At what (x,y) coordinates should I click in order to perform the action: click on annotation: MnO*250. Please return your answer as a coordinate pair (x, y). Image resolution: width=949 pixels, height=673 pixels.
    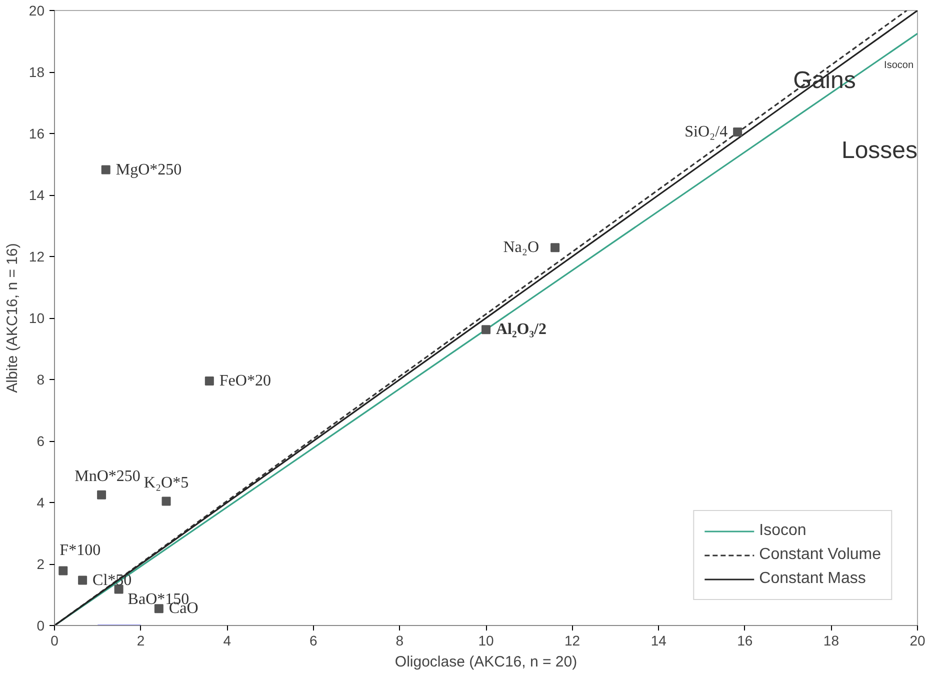
    Looking at the image, I should click on (107, 476).